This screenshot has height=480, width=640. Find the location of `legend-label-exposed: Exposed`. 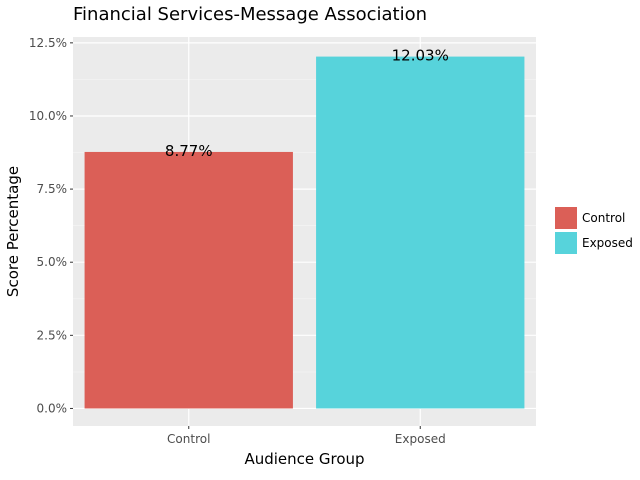

legend-label-exposed: Exposed is located at coordinates (607, 243).